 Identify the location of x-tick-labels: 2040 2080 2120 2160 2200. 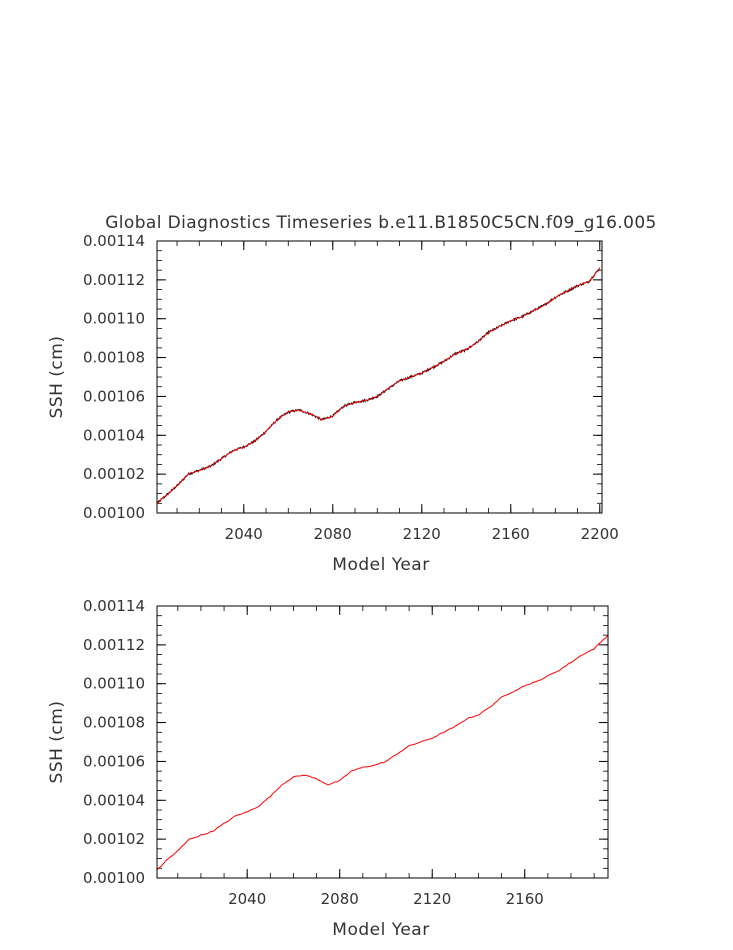
(422, 534).